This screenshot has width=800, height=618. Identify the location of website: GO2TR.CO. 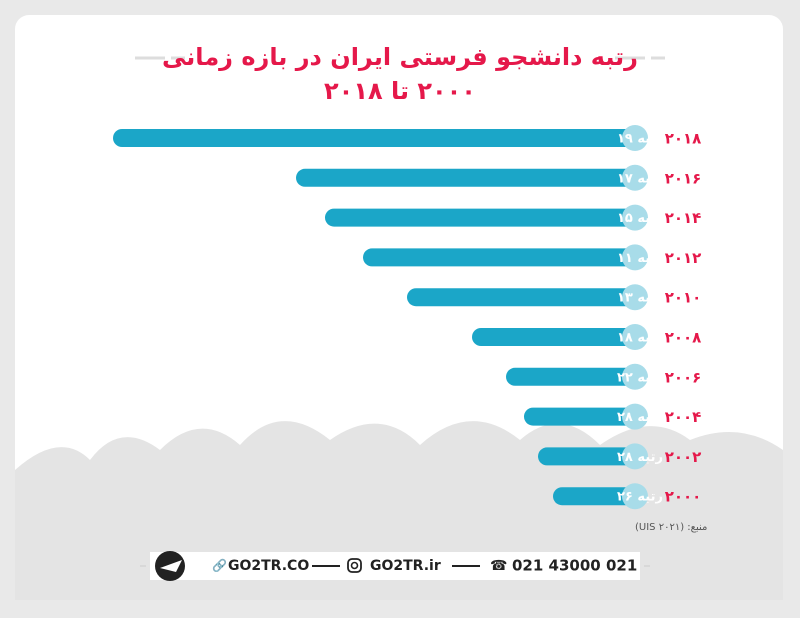
(268, 566).